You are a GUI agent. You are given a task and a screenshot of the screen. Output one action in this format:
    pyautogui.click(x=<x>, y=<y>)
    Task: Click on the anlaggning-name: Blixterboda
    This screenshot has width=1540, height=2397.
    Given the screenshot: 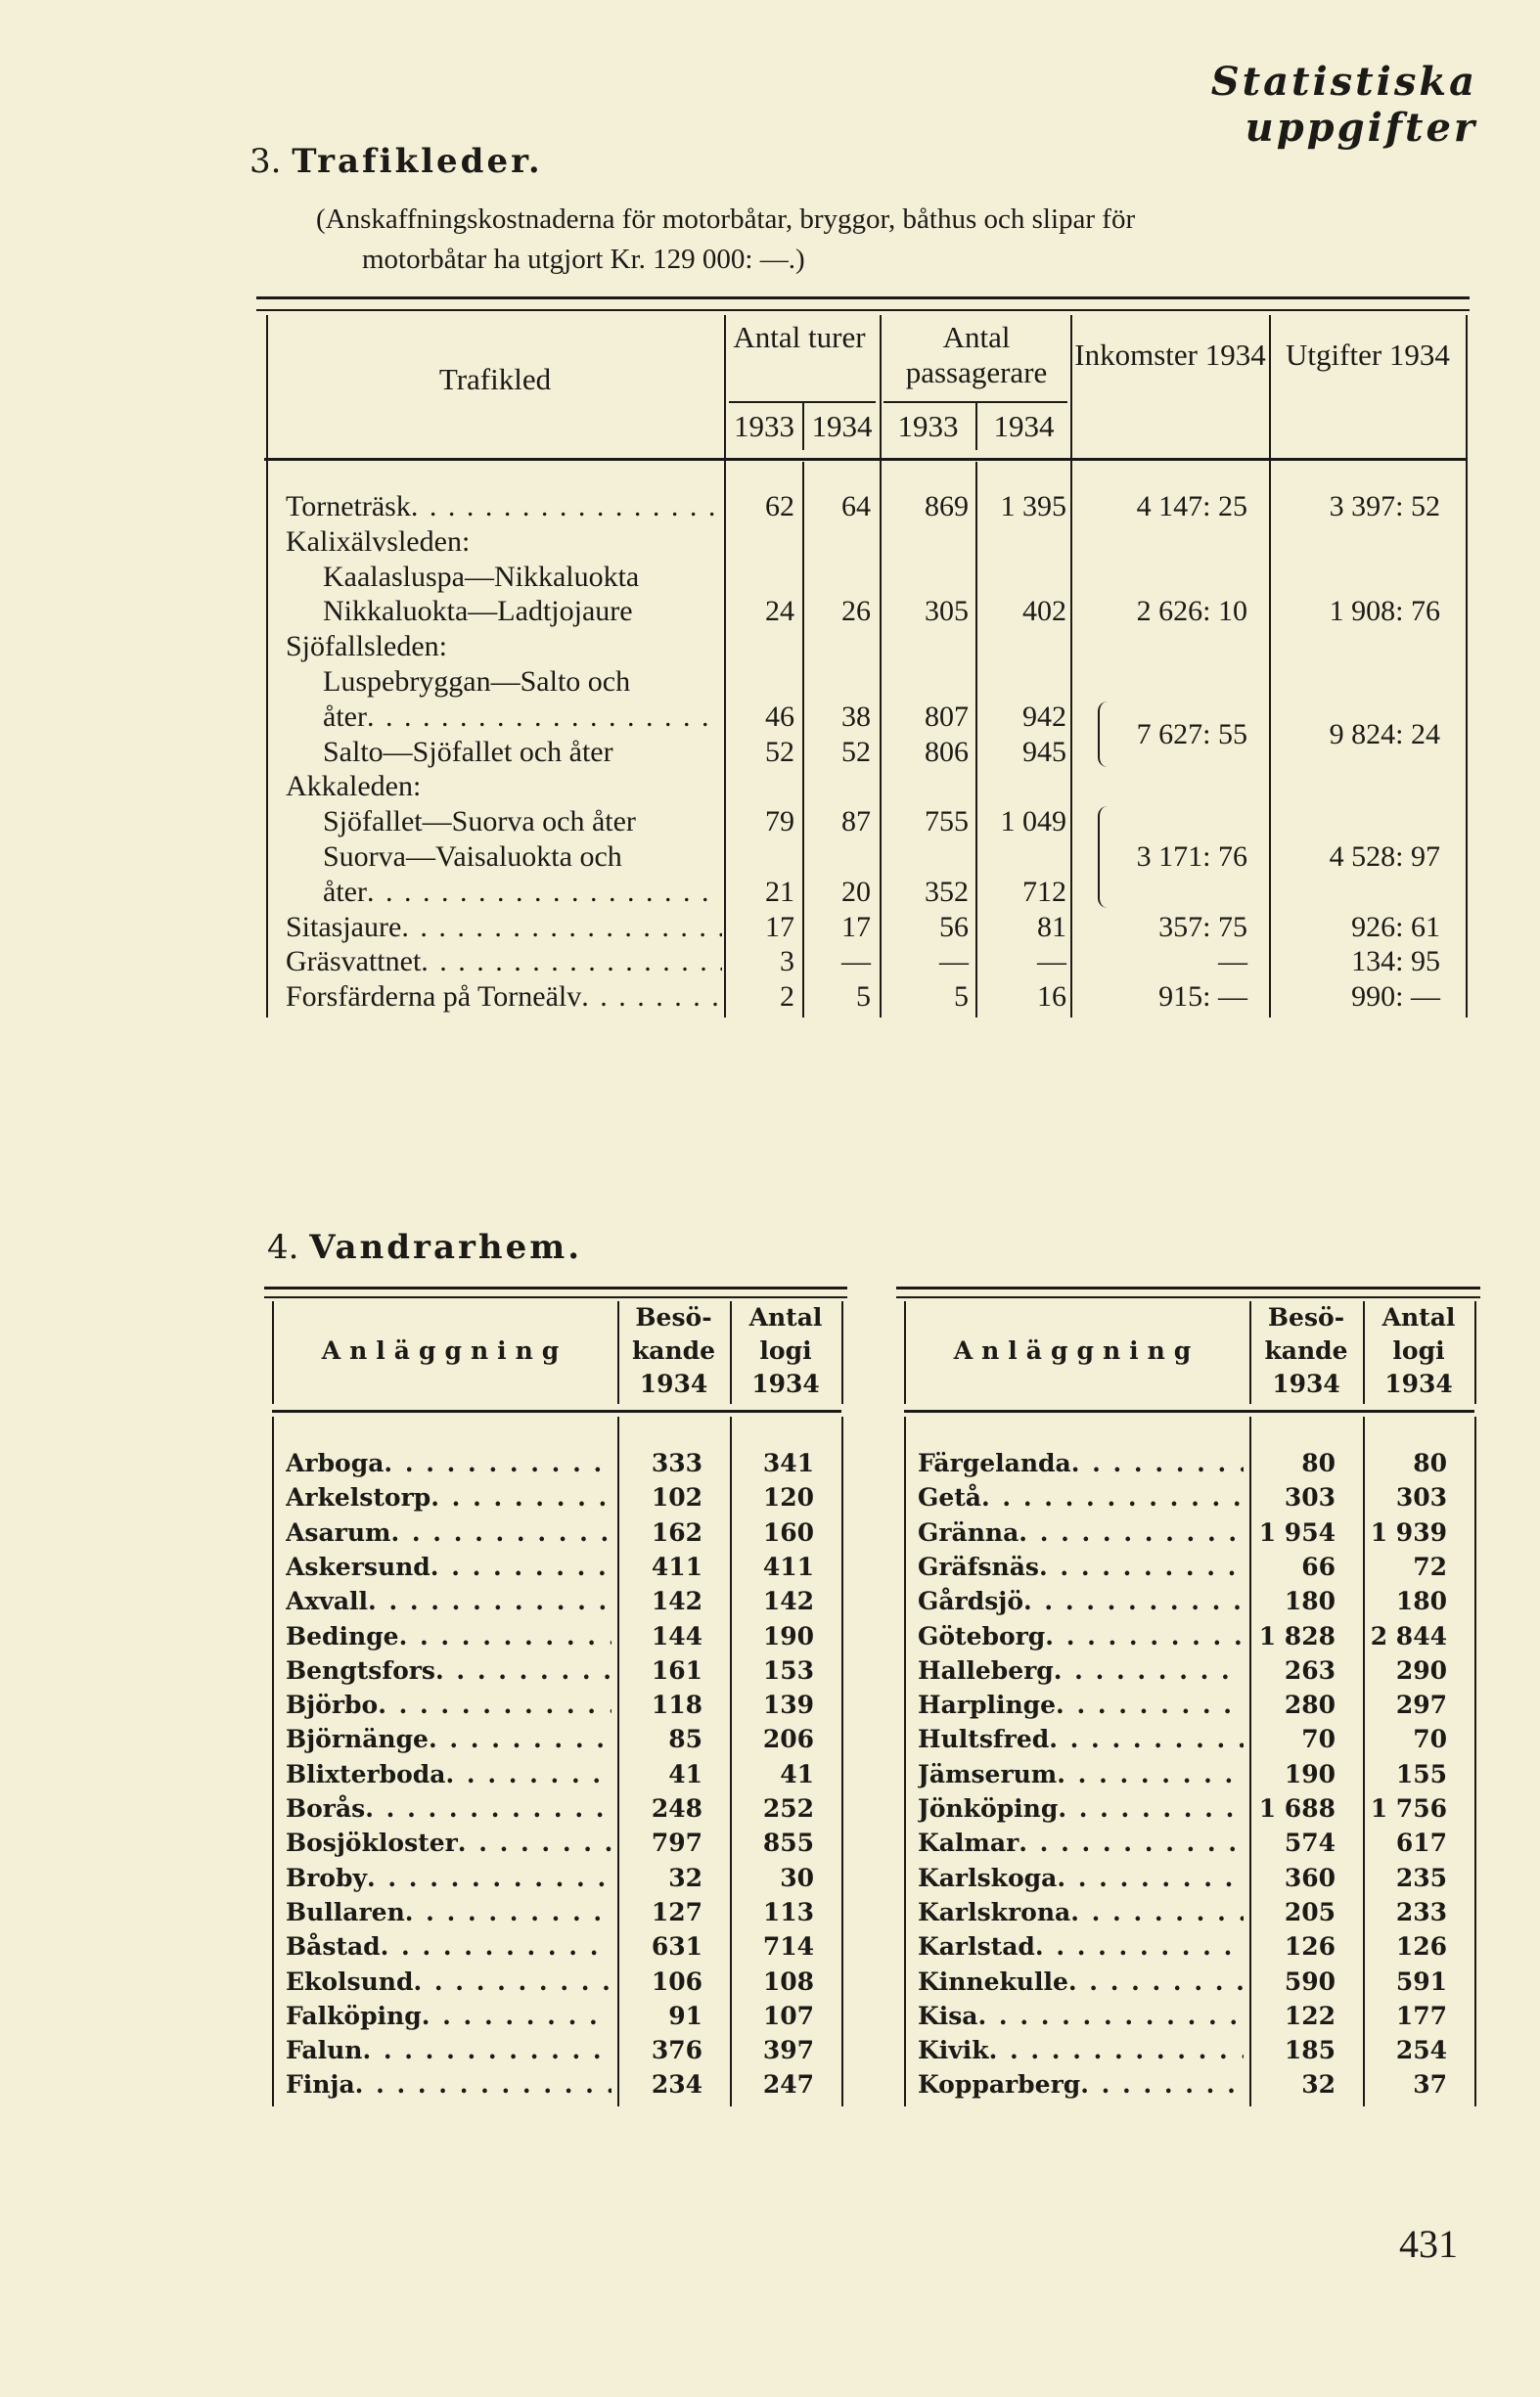 What is the action you would take?
    pyautogui.click(x=448, y=1774)
    